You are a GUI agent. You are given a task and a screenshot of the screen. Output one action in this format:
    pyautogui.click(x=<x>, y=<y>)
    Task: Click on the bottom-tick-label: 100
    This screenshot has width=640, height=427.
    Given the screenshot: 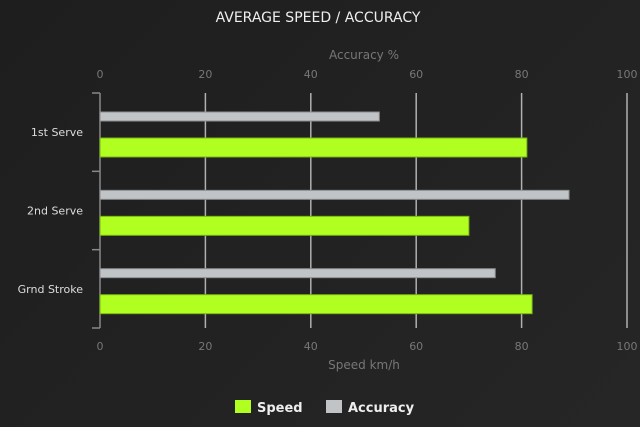 What is the action you would take?
    pyautogui.click(x=627, y=346)
    